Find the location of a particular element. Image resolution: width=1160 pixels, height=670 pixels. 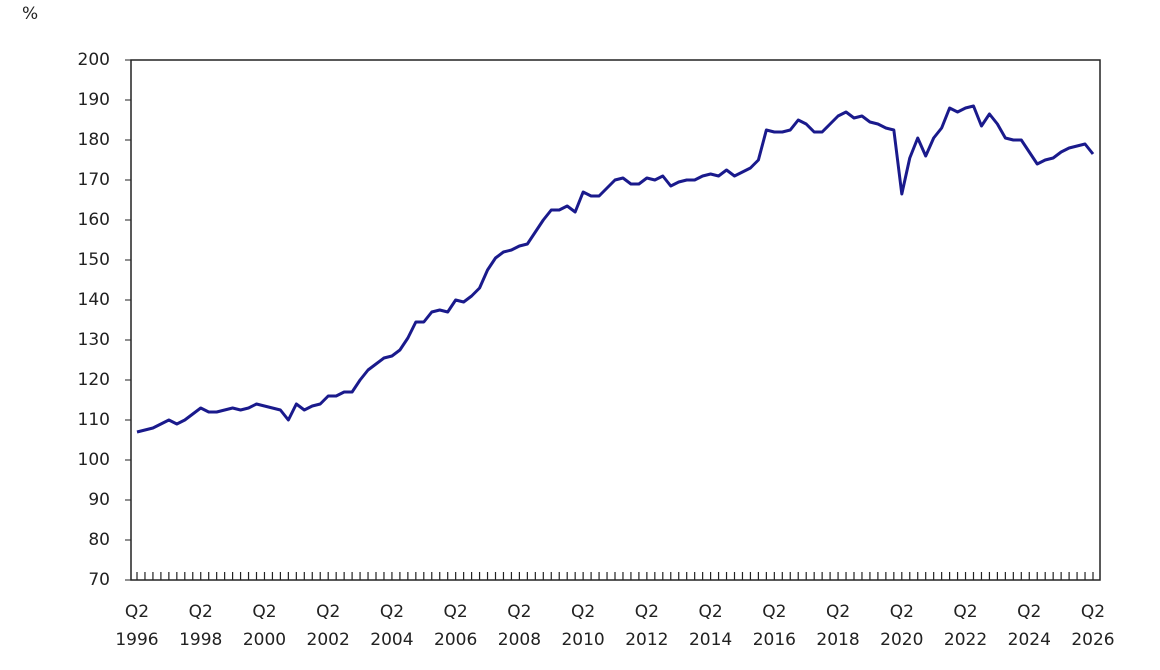

x-tick-label: Q2 2006 is located at coordinates (456, 626).